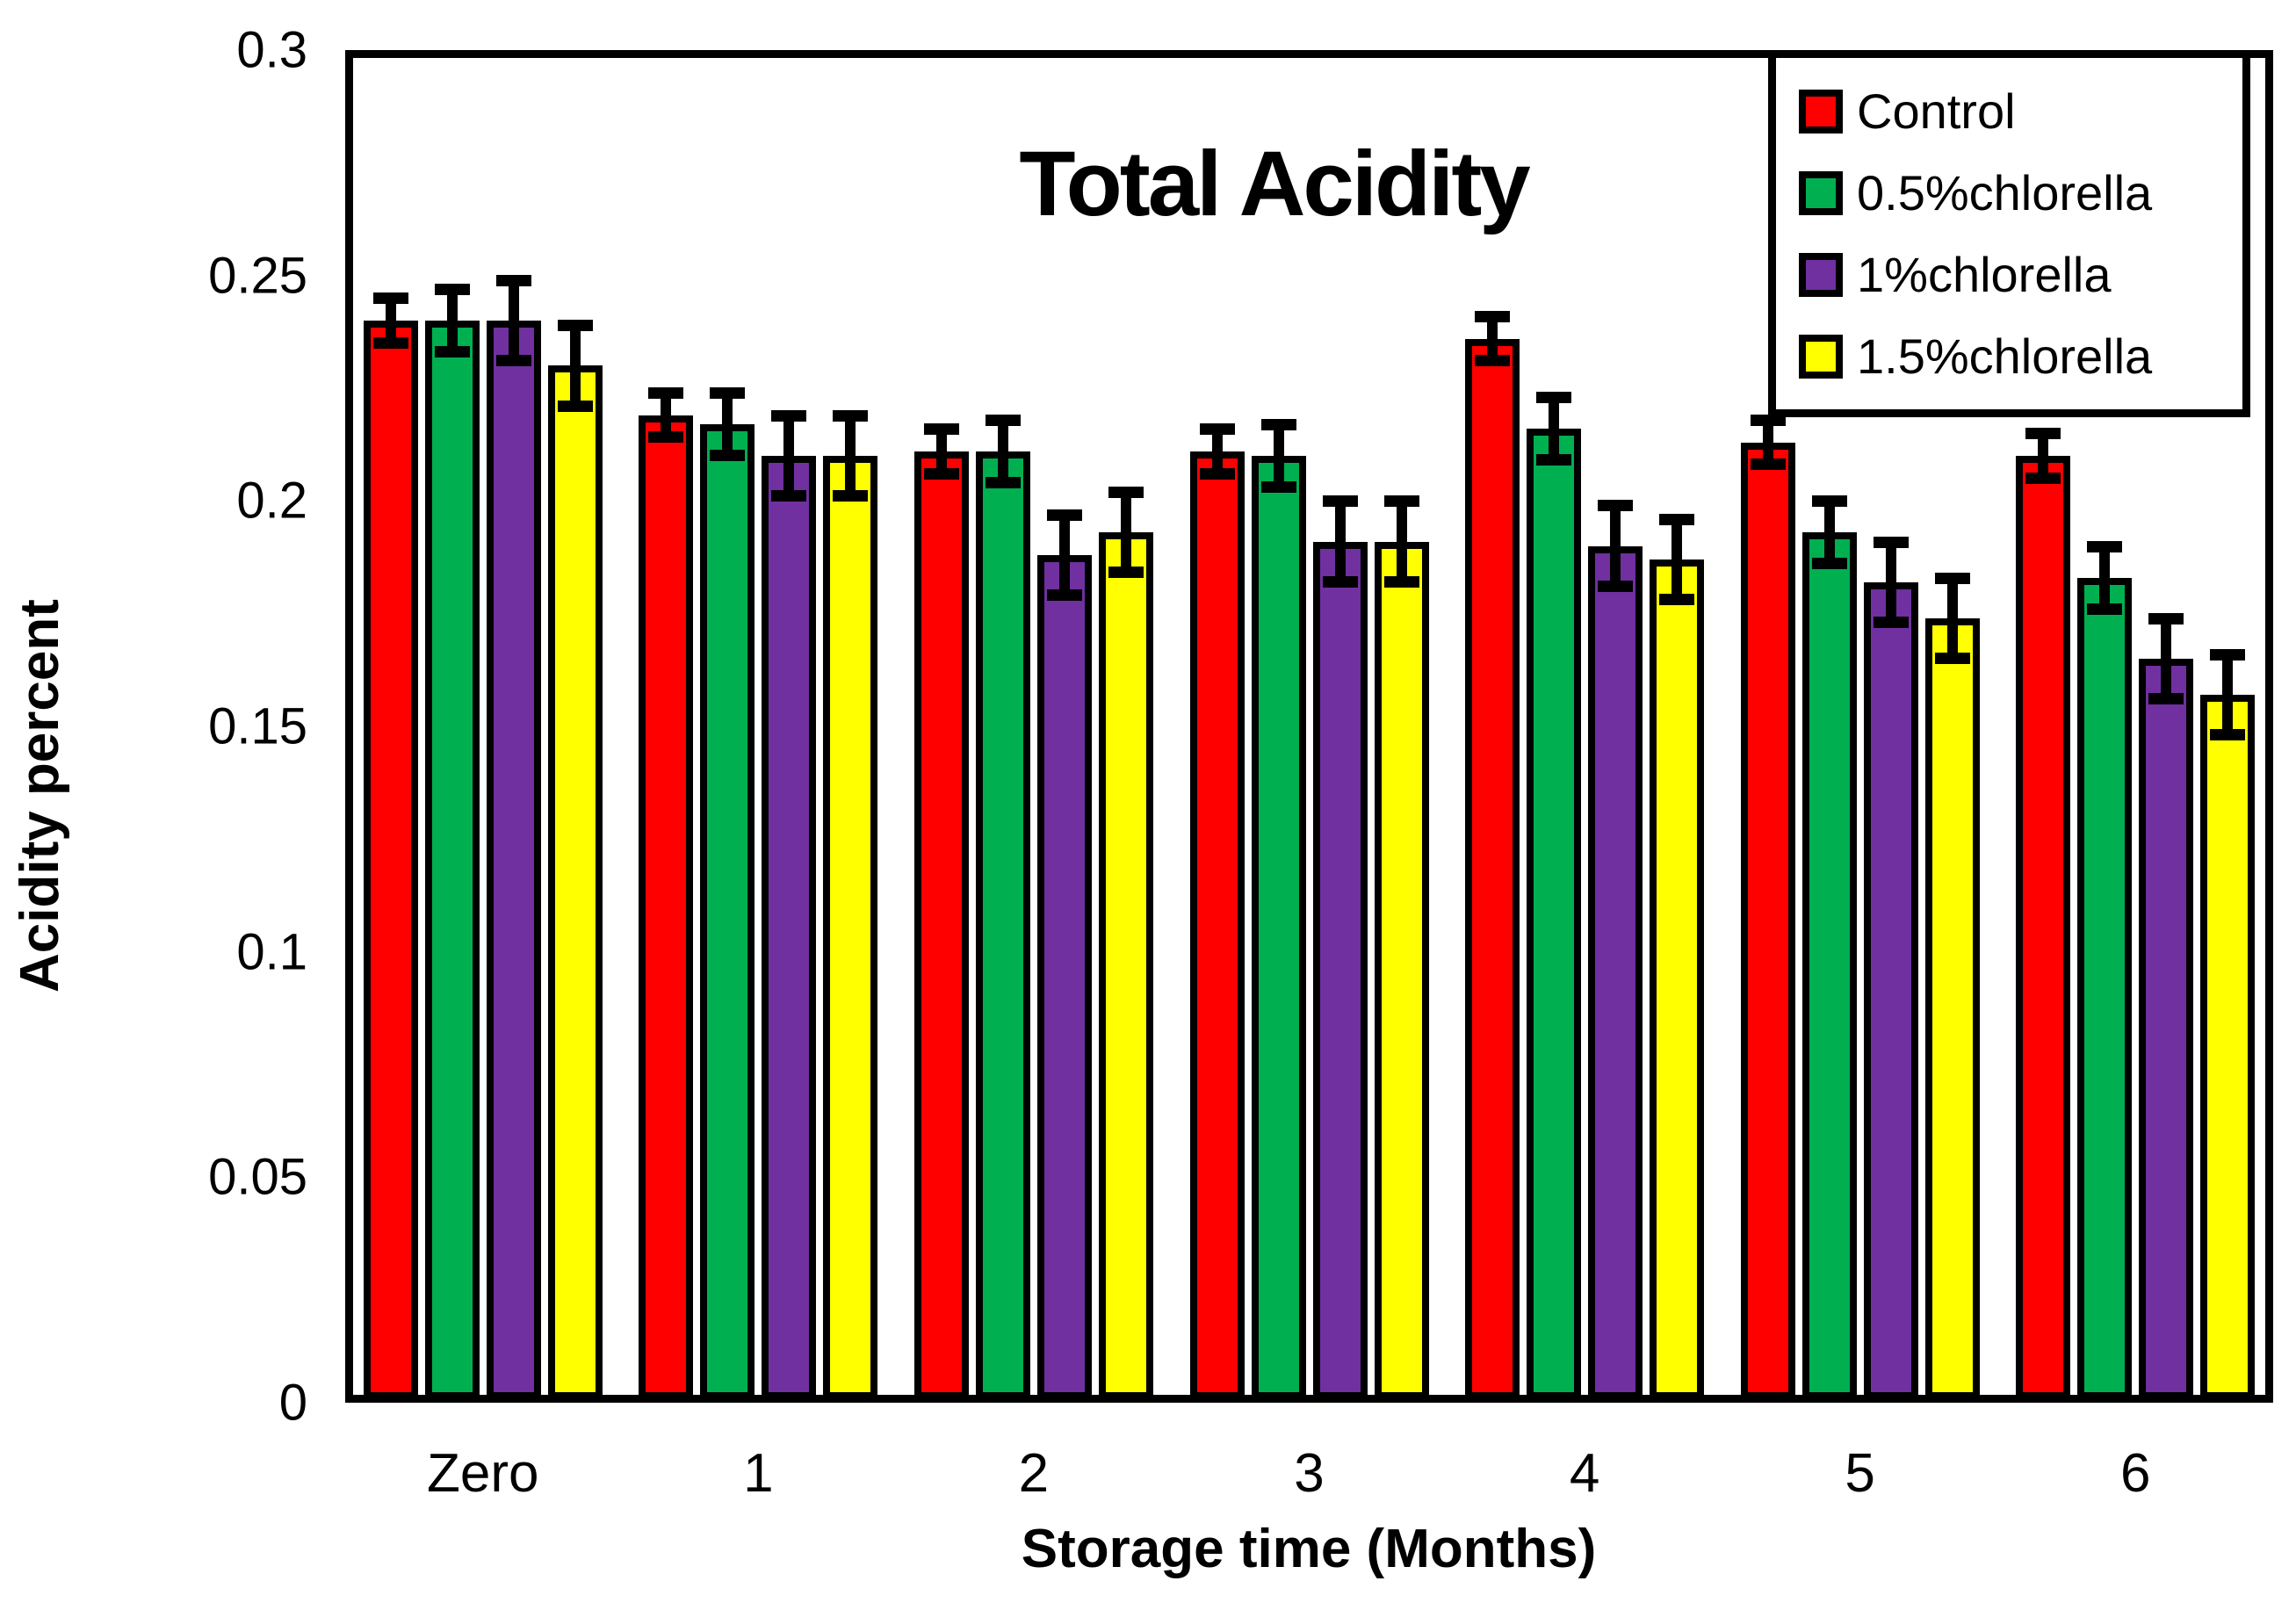 This screenshot has width=2296, height=1610. What do you see at coordinates (292, 1403) in the screenshot?
I see `y-tick-label: 0` at bounding box center [292, 1403].